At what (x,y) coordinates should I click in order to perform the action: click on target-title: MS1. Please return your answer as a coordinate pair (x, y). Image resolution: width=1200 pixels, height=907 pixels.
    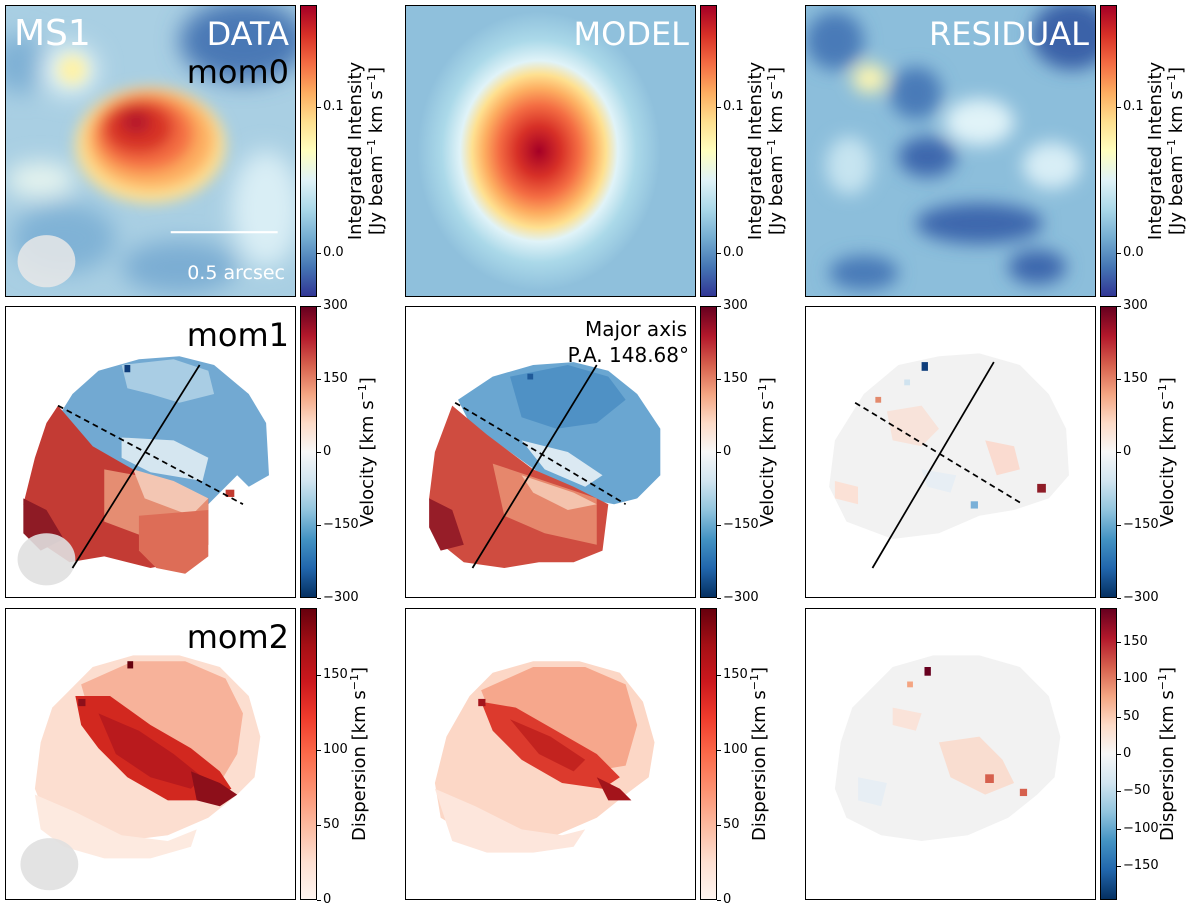
    Looking at the image, I should click on (52, 33).